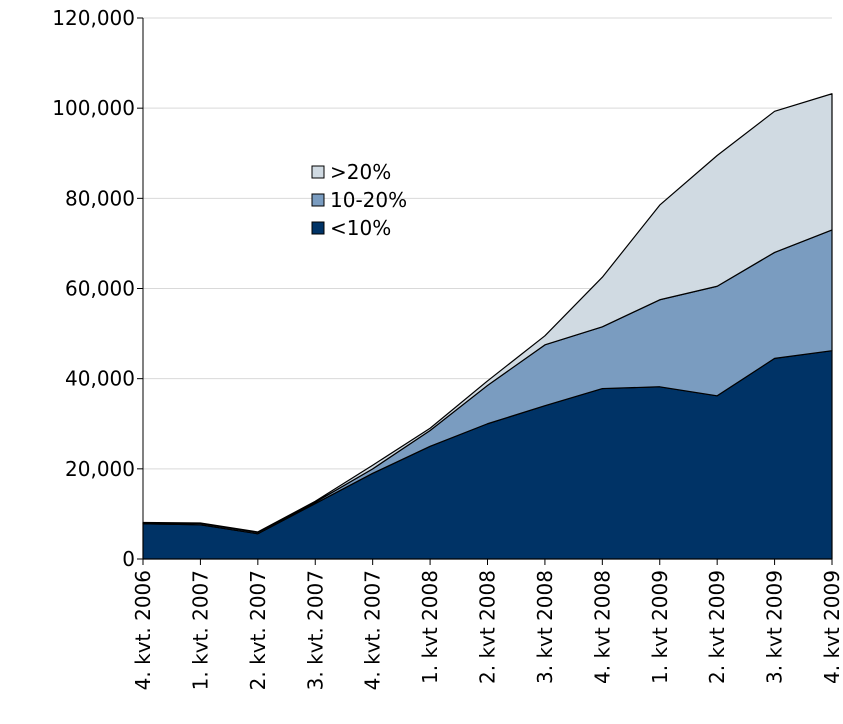 Image resolution: width=843 pixels, height=724 pixels. Describe the element at coordinates (315, 630) in the screenshot. I see `x-tick-label: 3. kvt. 2007` at that location.